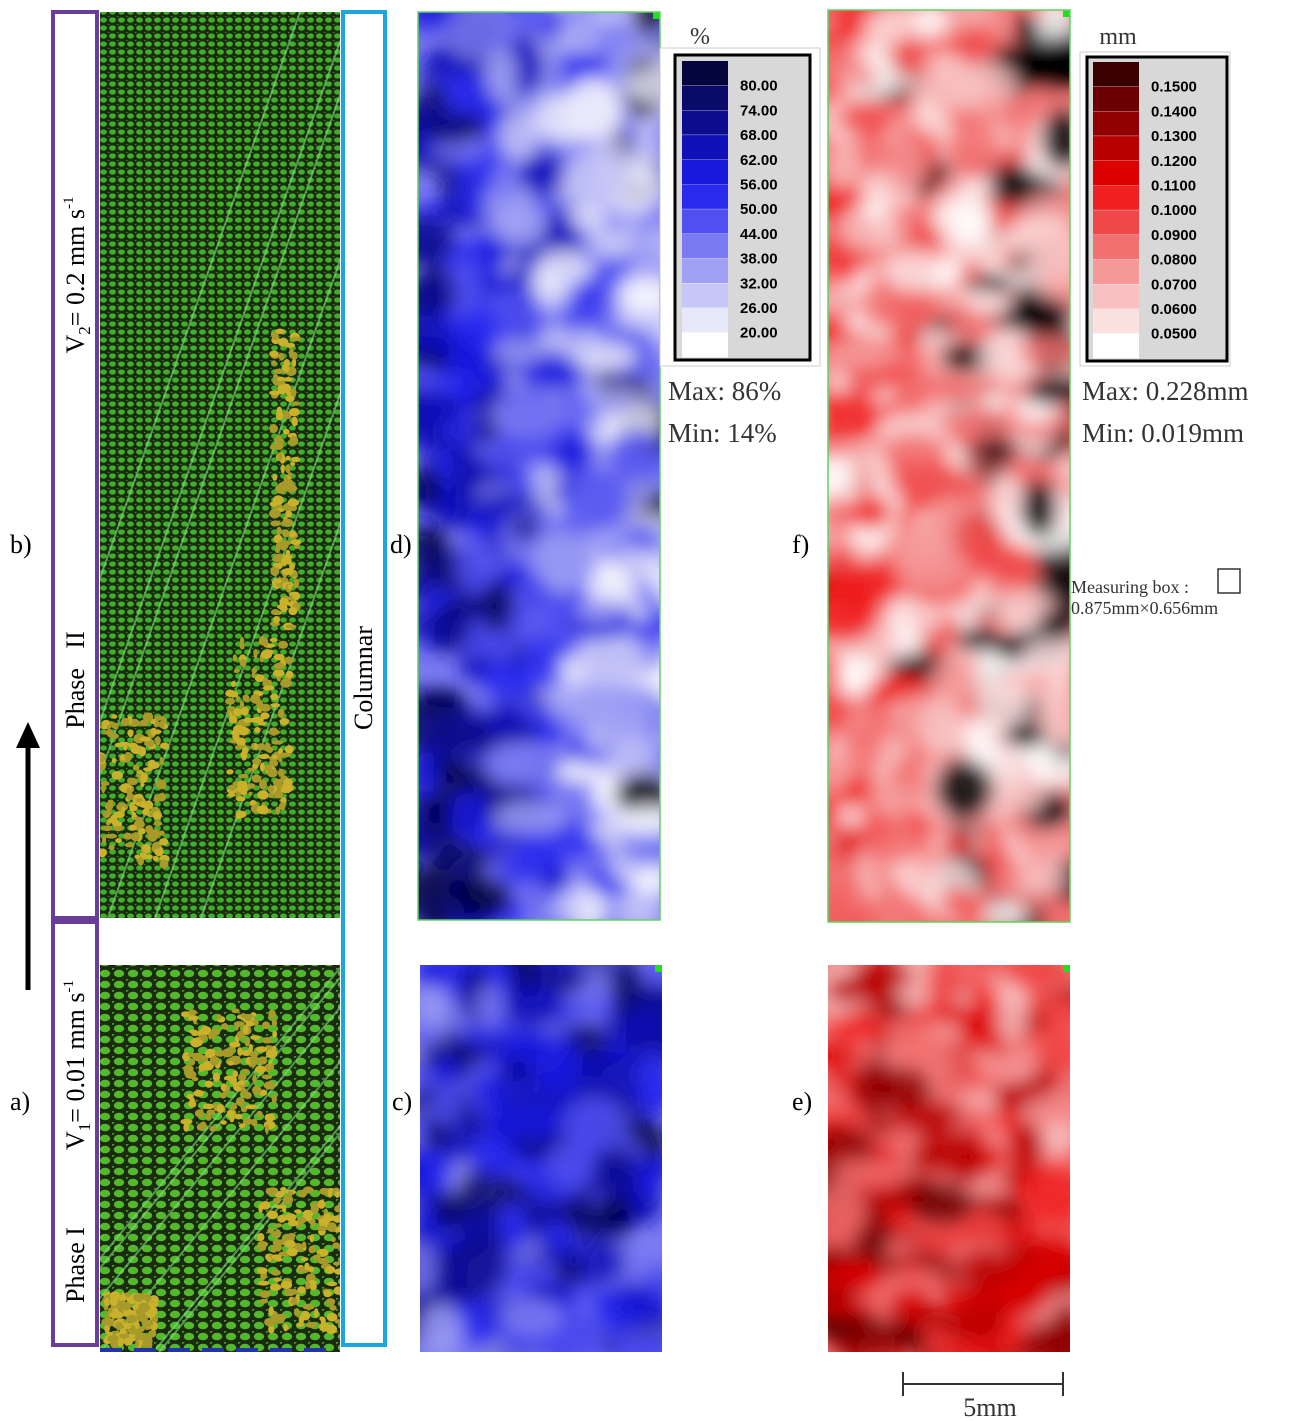 This screenshot has height=1421, width=1296. What do you see at coordinates (364, 678) in the screenshot?
I see `columnar-frame` at bounding box center [364, 678].